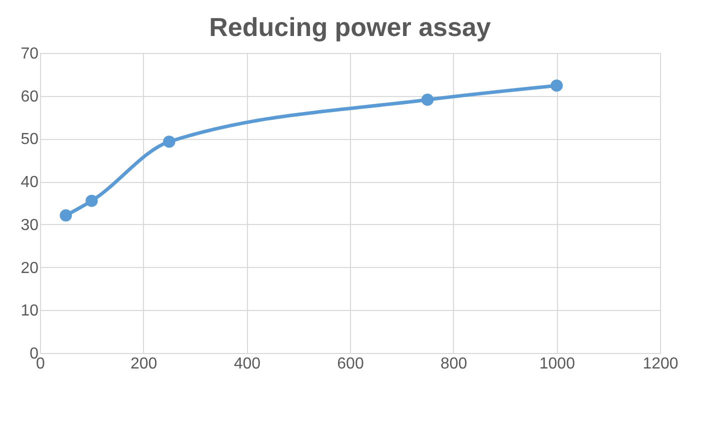  What do you see at coordinates (660, 364) in the screenshot?
I see `x-tick-label: 1200` at bounding box center [660, 364].